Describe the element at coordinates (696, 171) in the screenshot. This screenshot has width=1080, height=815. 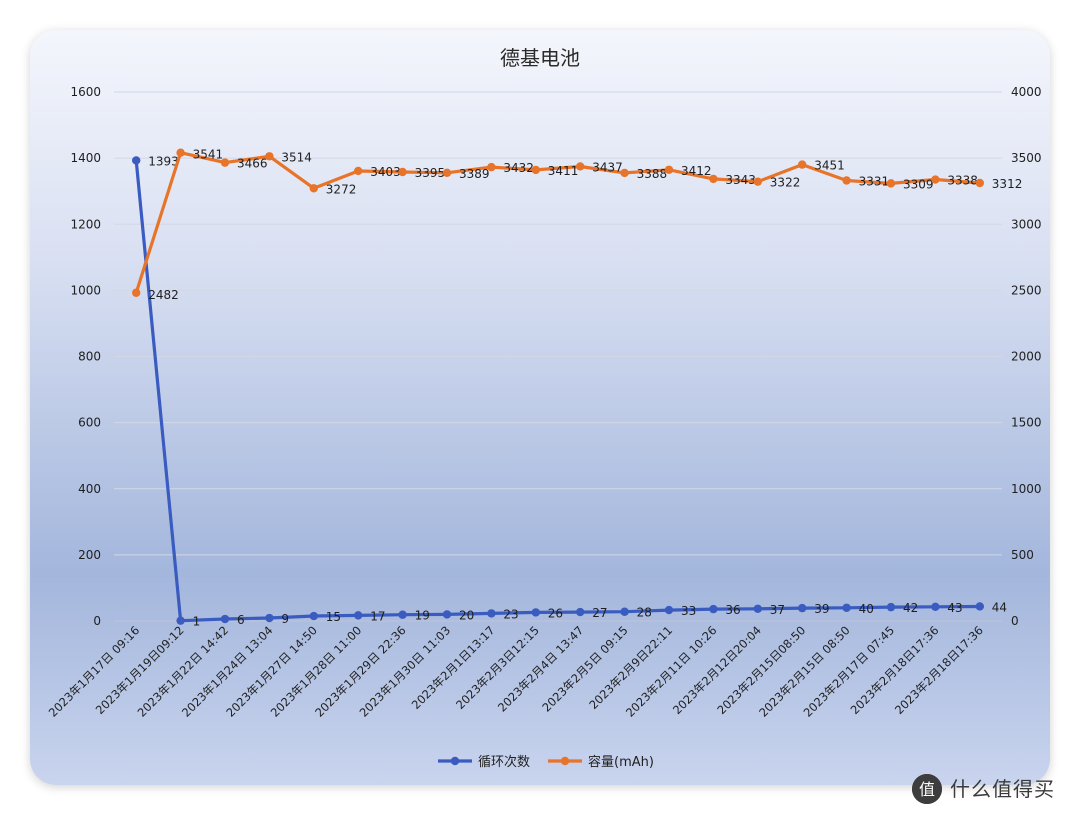
I see `capacity-data-label: 3412` at that location.